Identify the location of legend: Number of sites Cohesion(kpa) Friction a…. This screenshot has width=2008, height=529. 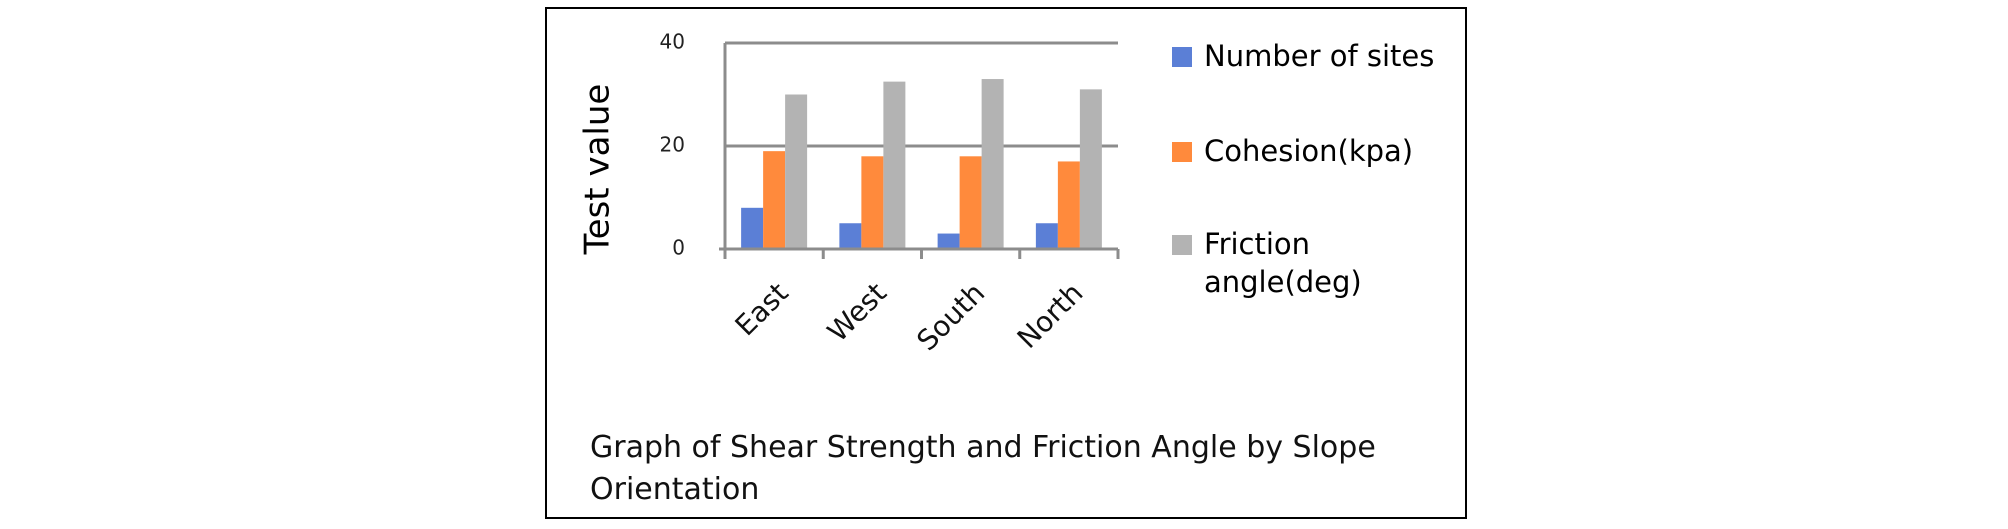
(1317, 177).